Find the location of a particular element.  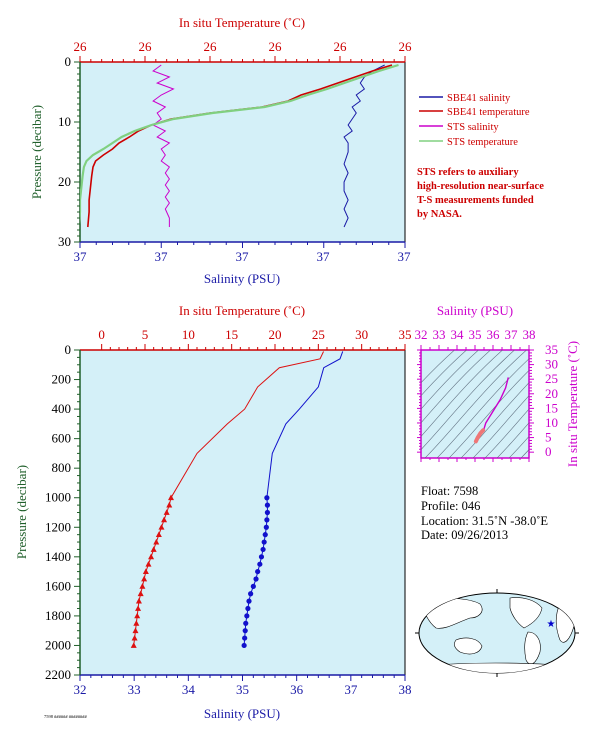

temp-tick-label: 35 is located at coordinates (405, 334).